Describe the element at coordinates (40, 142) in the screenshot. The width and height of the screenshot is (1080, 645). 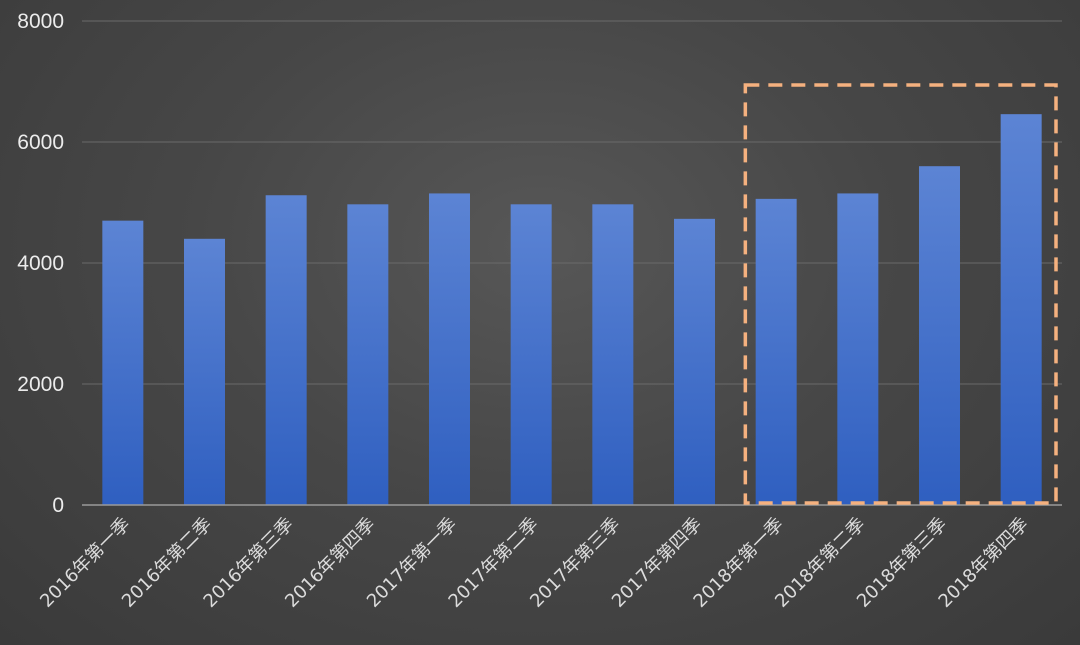
I see `y-tick-label: 6000` at that location.